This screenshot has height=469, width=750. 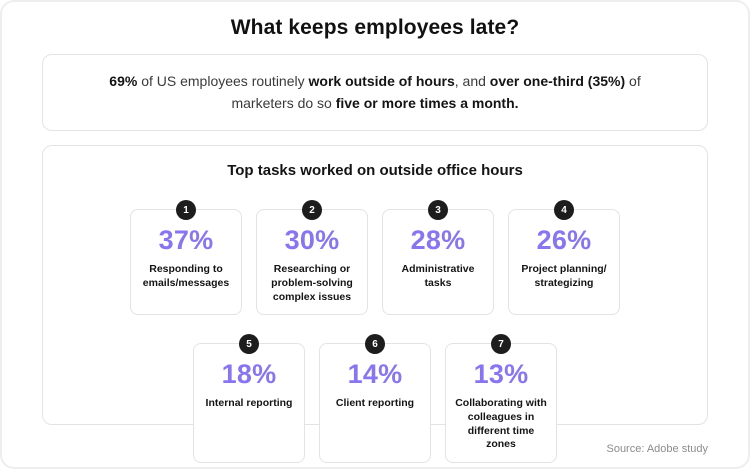 What do you see at coordinates (564, 276) in the screenshot?
I see `stat-label: Project planning/ strategizing` at bounding box center [564, 276].